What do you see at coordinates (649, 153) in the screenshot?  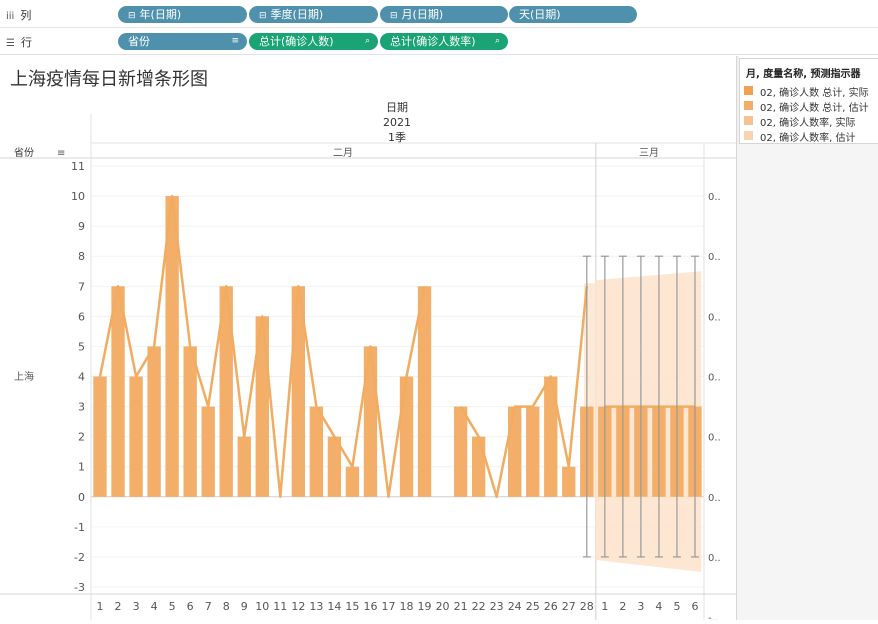 I see `month-header-mar: 三月` at bounding box center [649, 153].